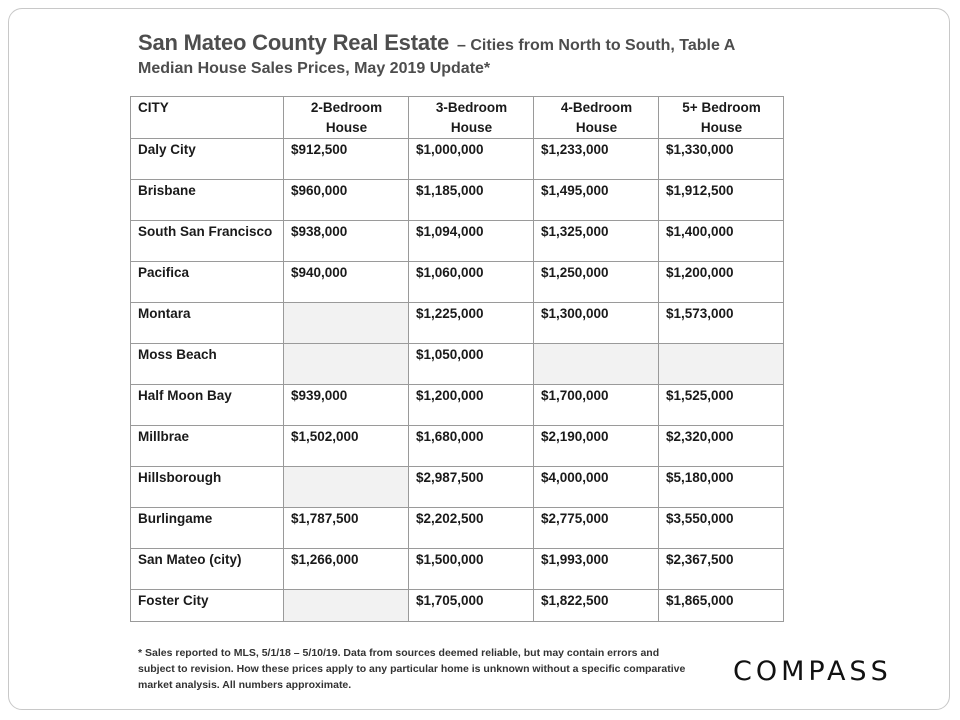 The width and height of the screenshot is (960, 720). Describe the element at coordinates (596, 200) in the screenshot. I see `price-cell: $1,495,000` at that location.